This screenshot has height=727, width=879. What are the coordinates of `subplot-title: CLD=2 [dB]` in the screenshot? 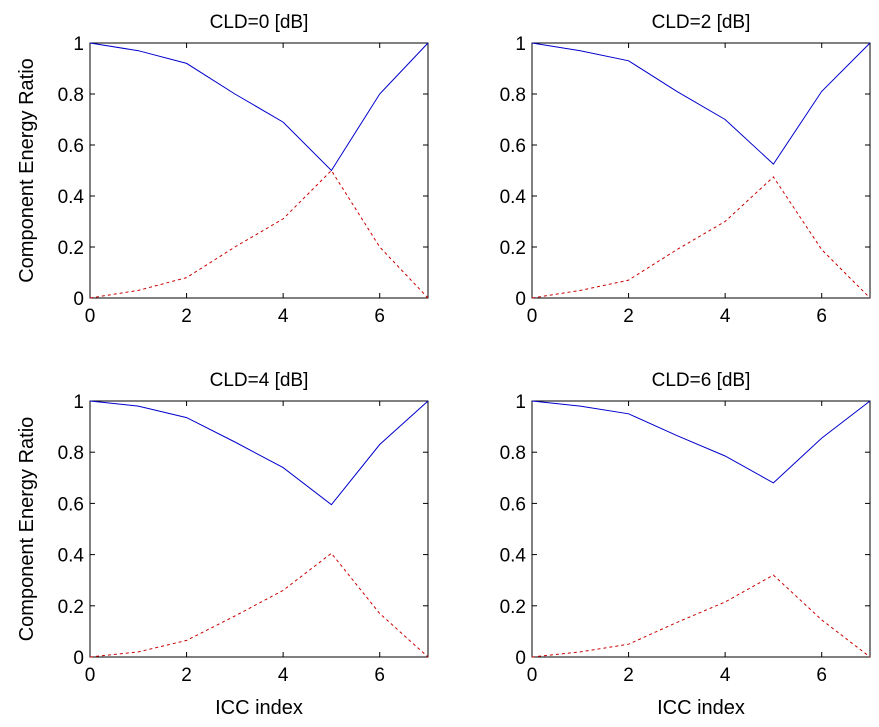 It's located at (701, 22).